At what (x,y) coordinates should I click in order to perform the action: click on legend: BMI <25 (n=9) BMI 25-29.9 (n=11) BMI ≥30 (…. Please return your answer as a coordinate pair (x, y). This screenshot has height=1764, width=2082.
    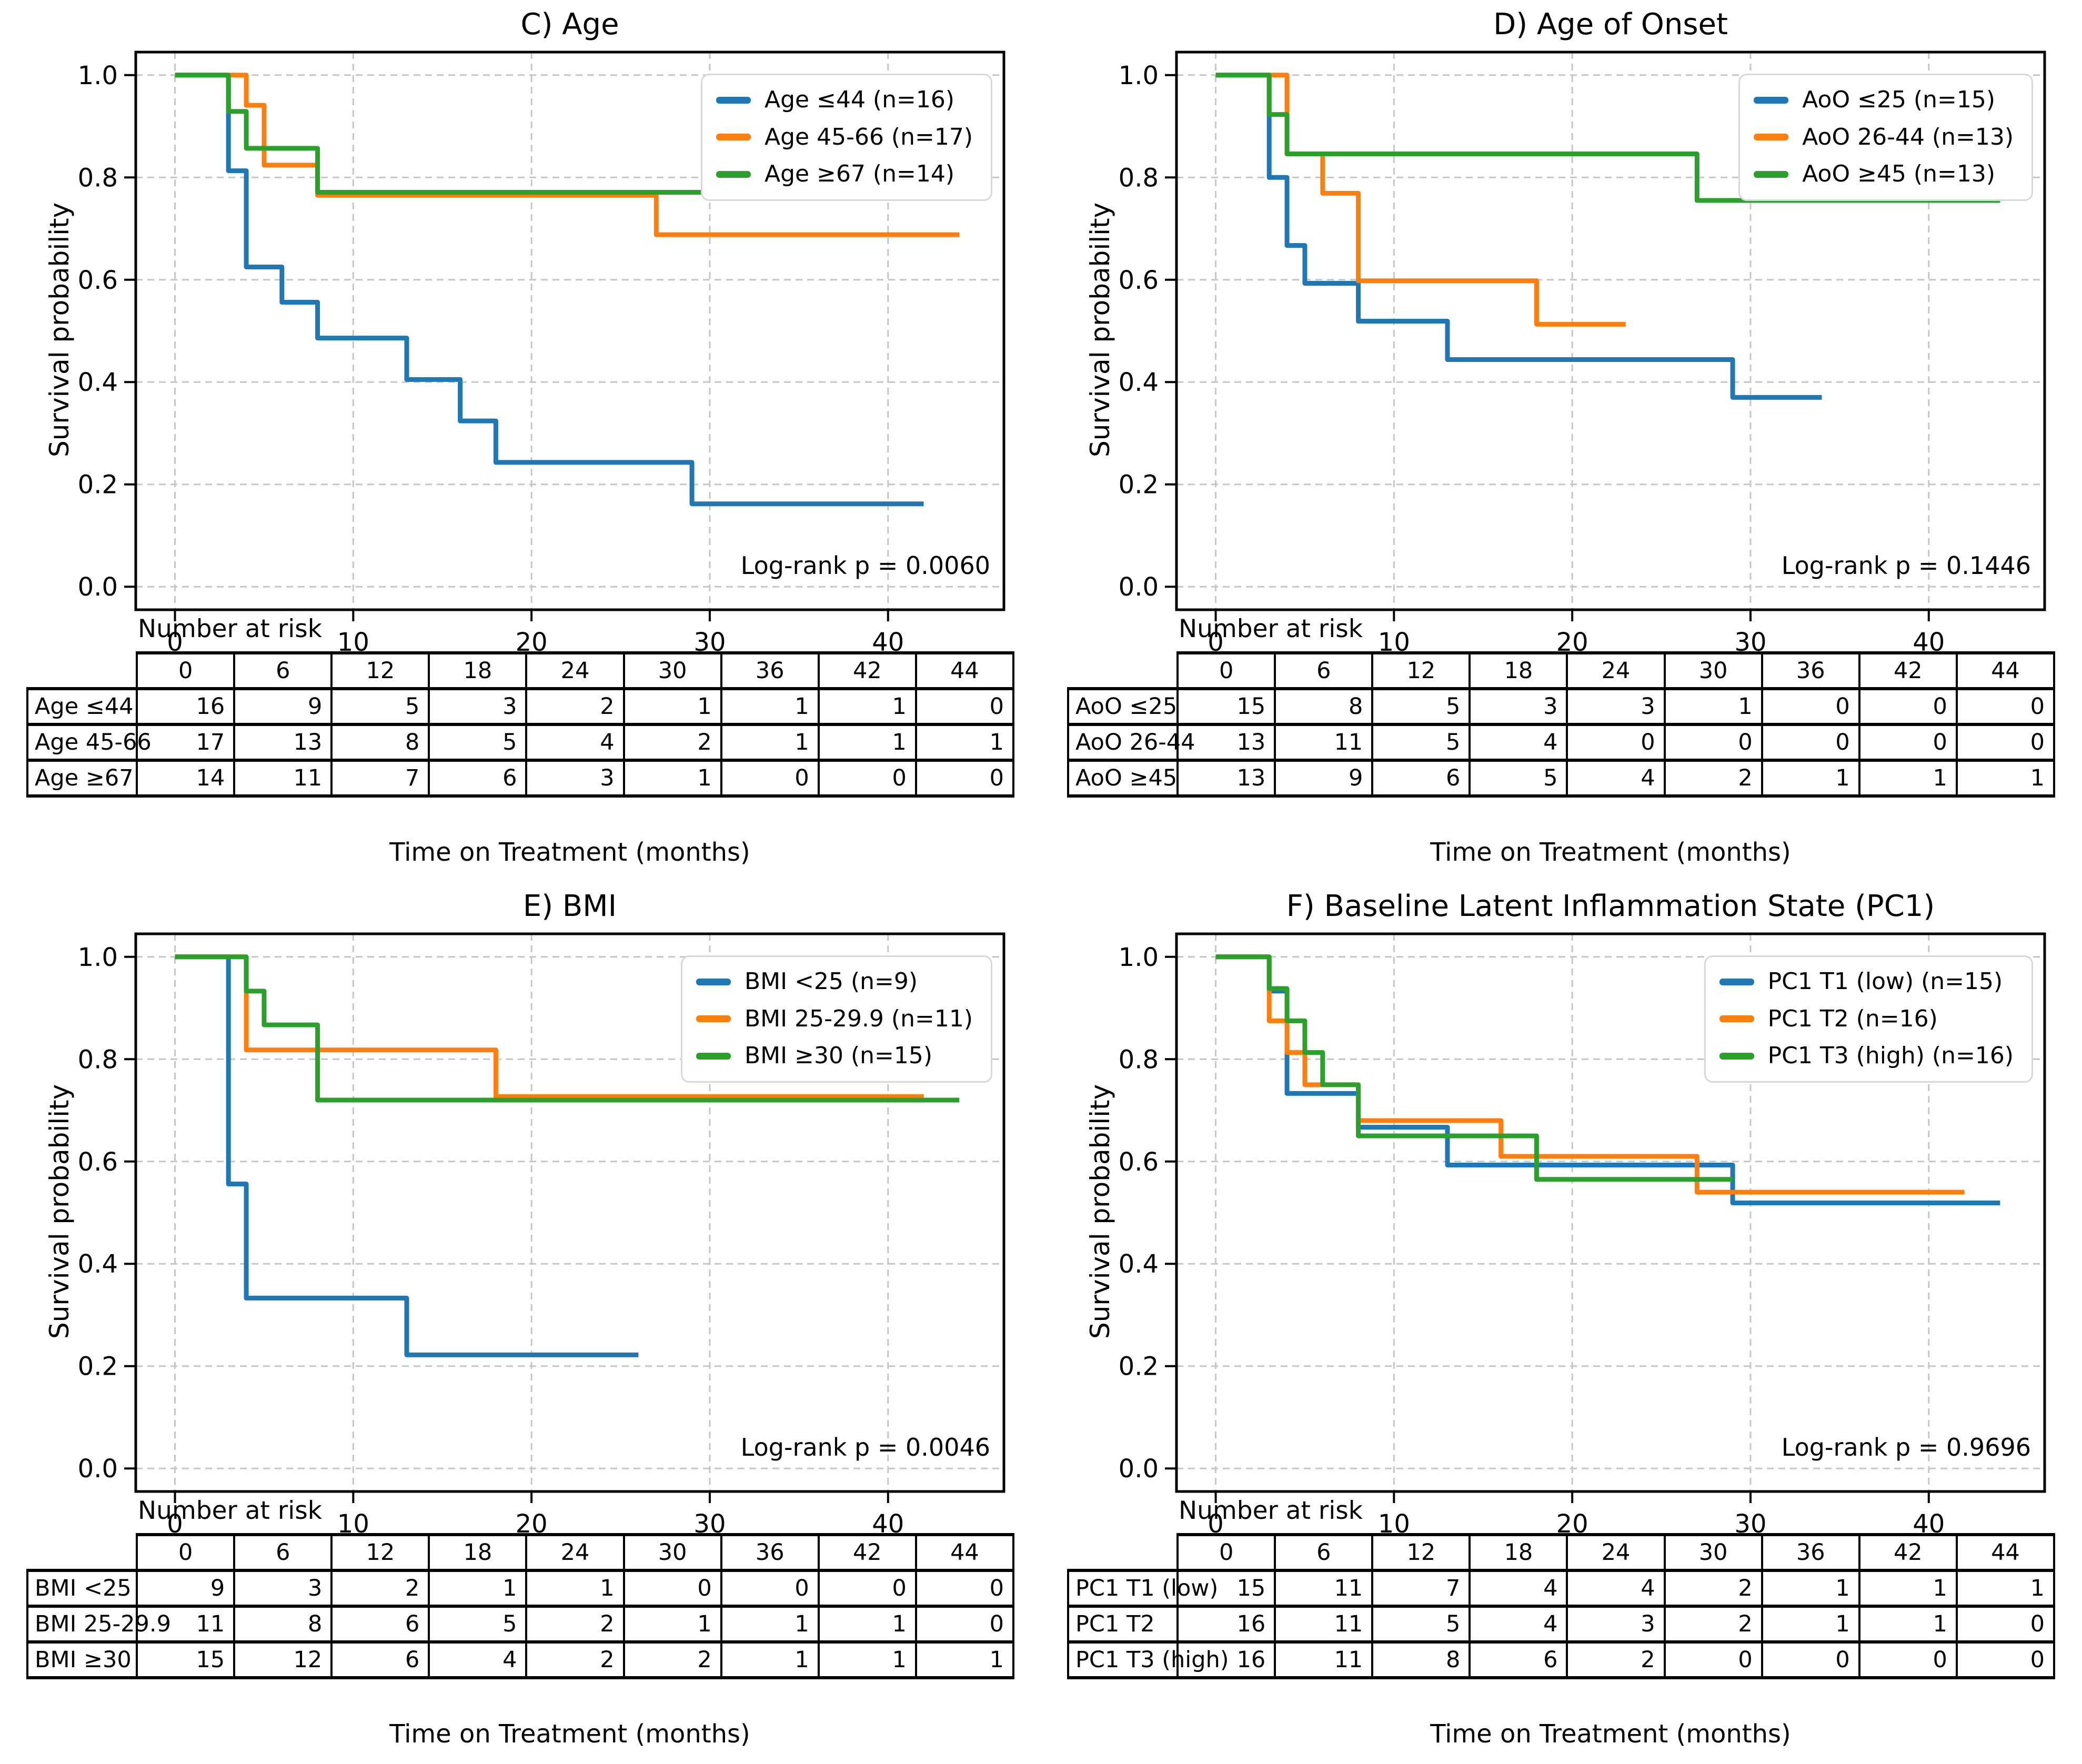
    Looking at the image, I should click on (836, 1019).